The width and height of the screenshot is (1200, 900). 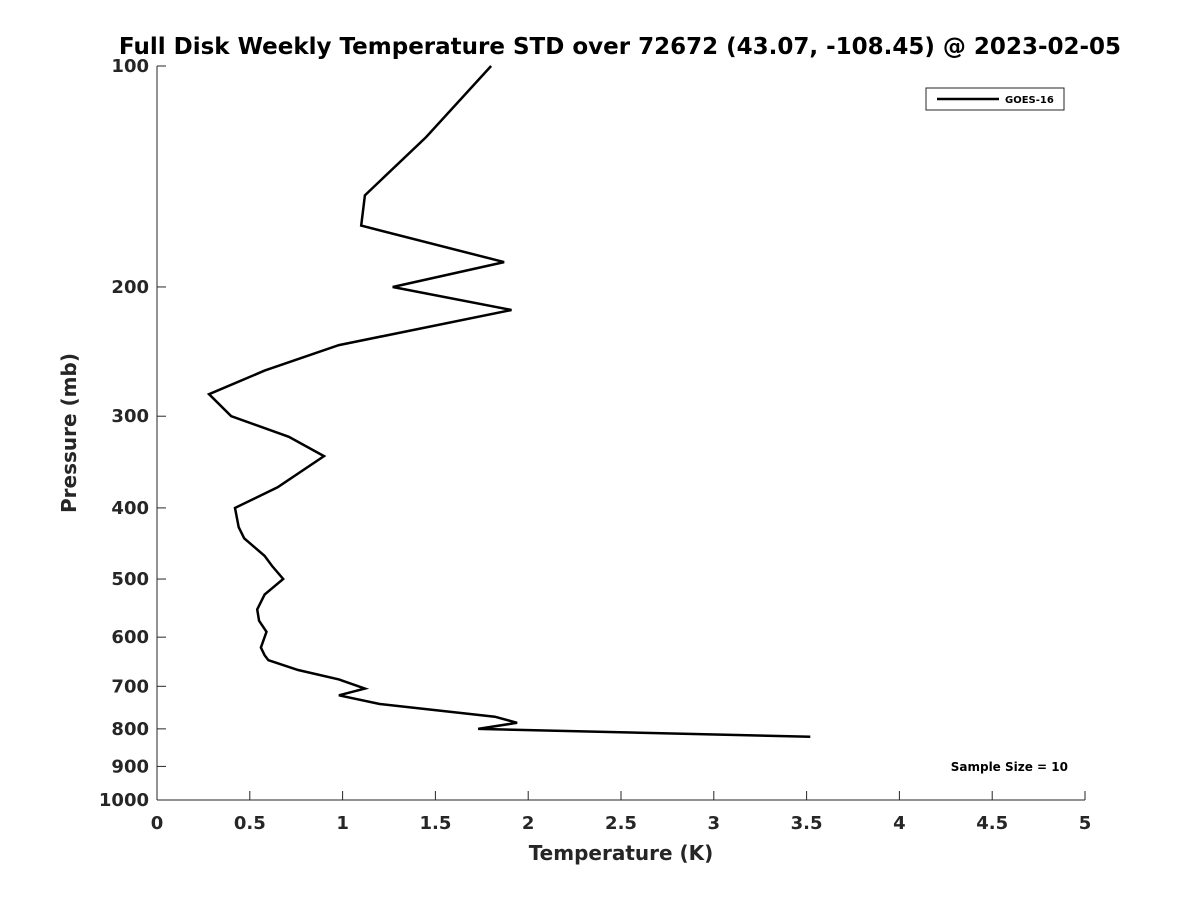 I want to click on y-tick-label: 500, so click(x=130, y=579).